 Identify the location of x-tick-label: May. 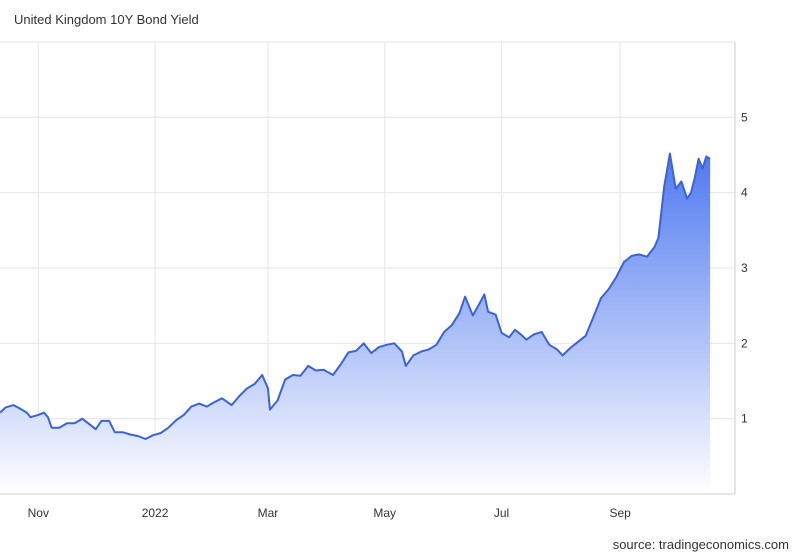
(384, 513).